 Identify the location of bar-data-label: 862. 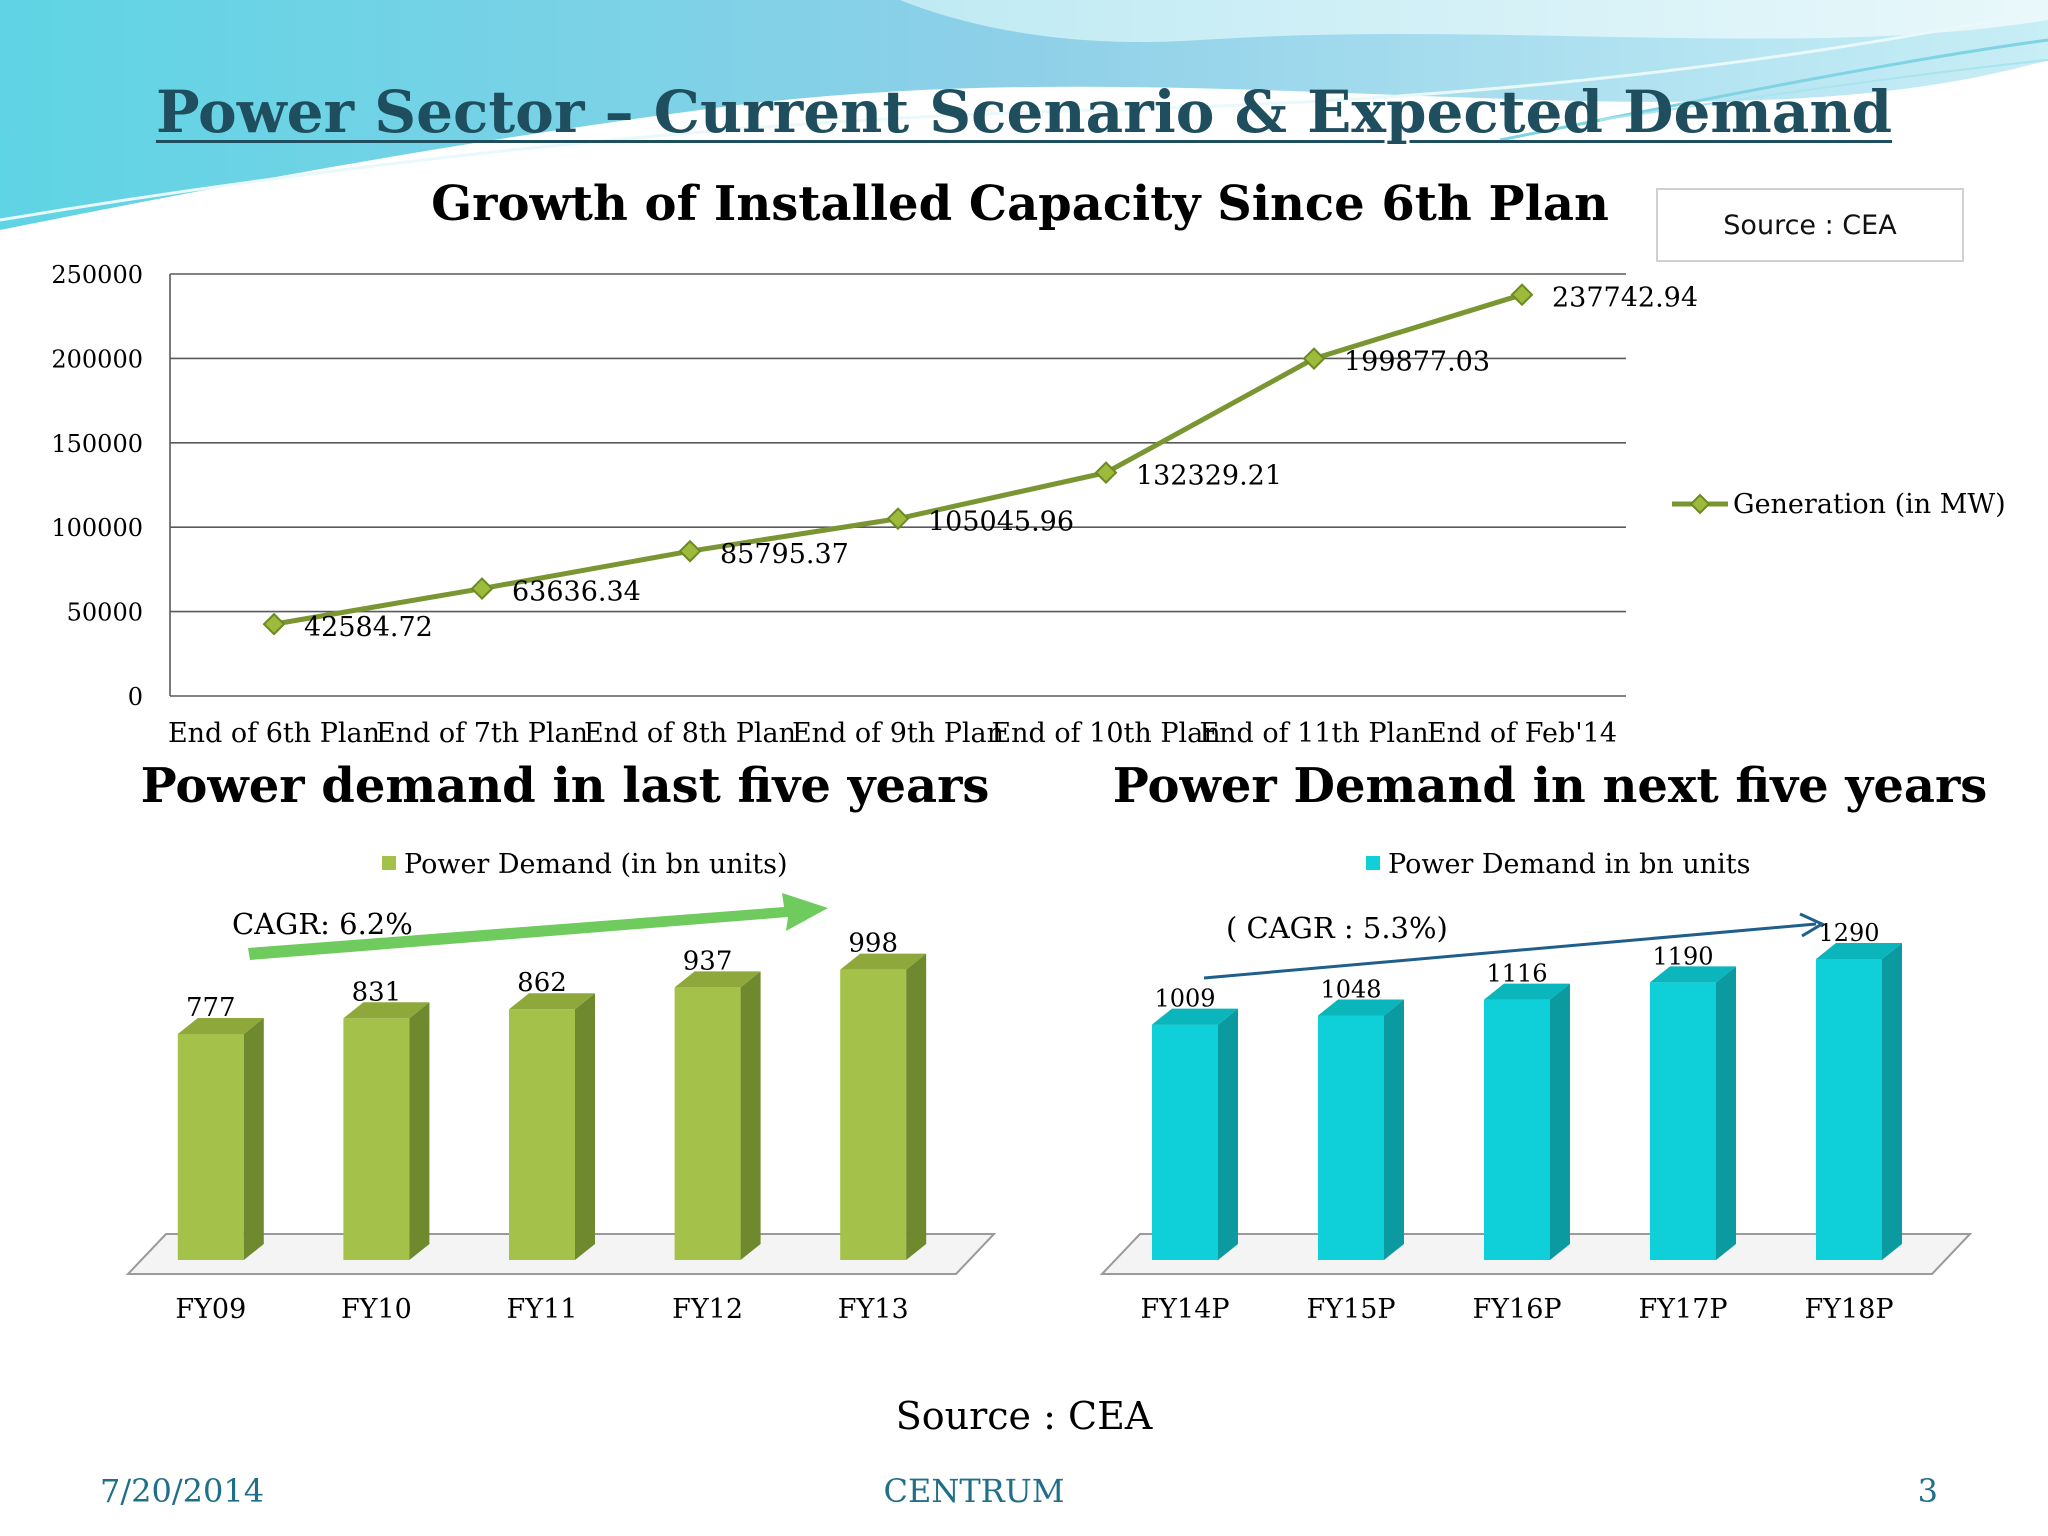
(542, 983).